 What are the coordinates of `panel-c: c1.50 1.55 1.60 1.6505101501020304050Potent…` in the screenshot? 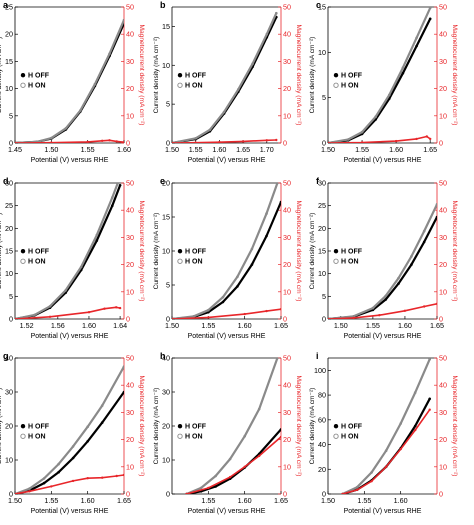 It's located at (383, 82).